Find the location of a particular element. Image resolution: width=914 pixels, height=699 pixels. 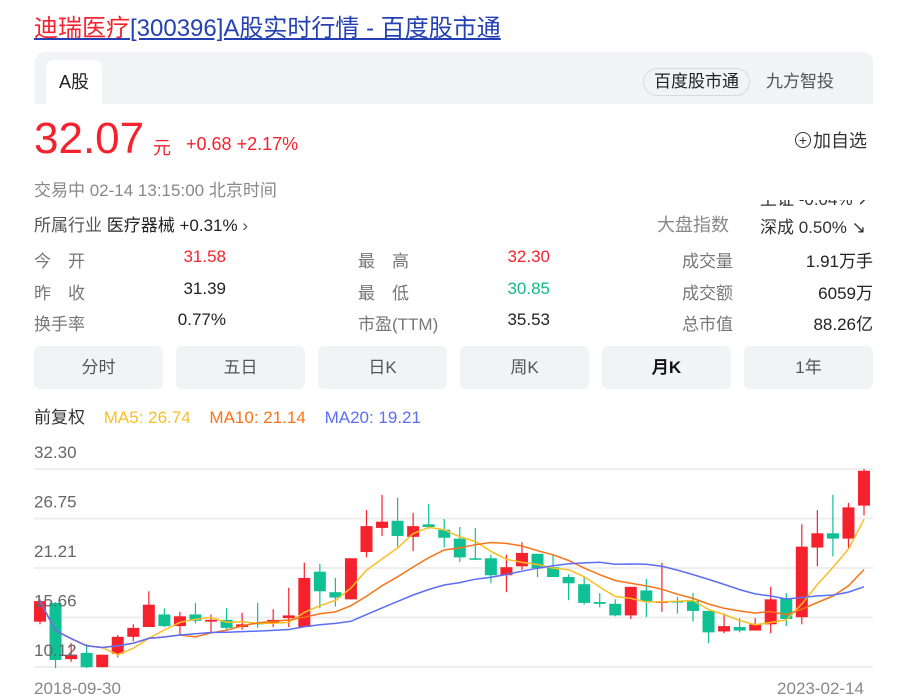

ma5-legend: MA5: 26.74 is located at coordinates (147, 417).